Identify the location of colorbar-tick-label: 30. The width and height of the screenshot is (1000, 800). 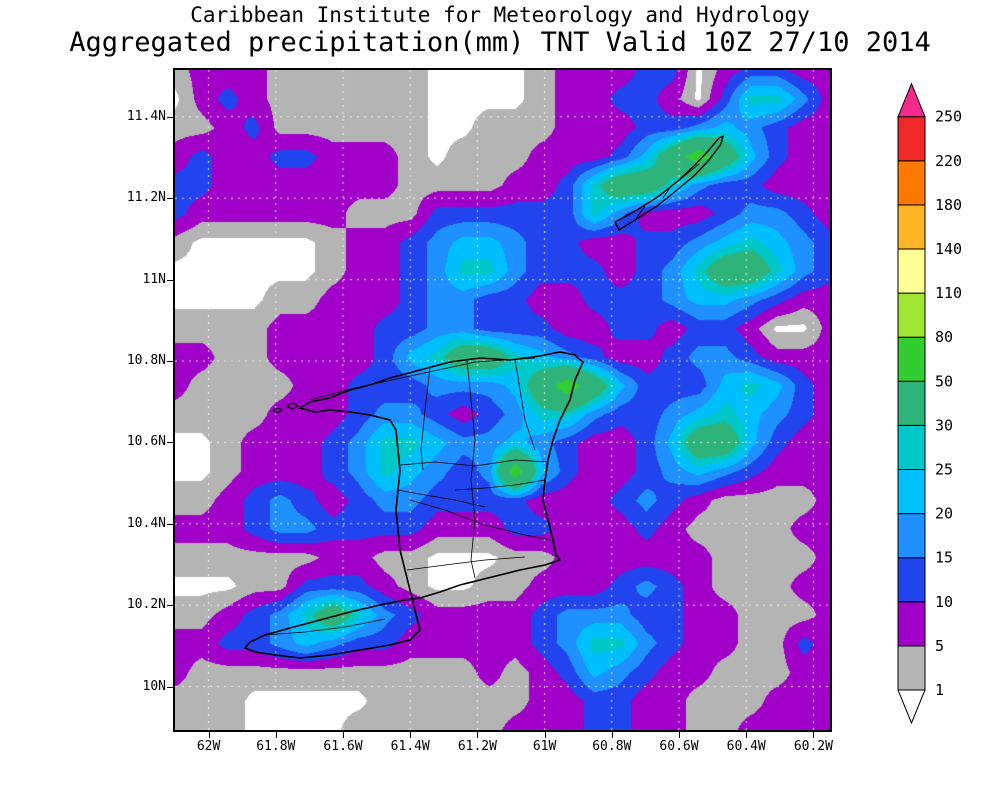
(944, 425).